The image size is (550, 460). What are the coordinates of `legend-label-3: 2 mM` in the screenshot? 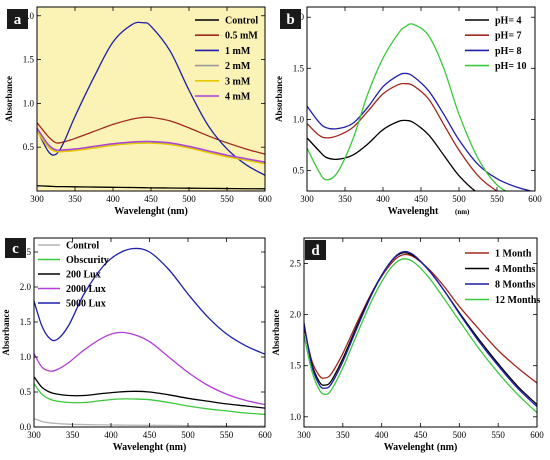 It's located at (238, 66).